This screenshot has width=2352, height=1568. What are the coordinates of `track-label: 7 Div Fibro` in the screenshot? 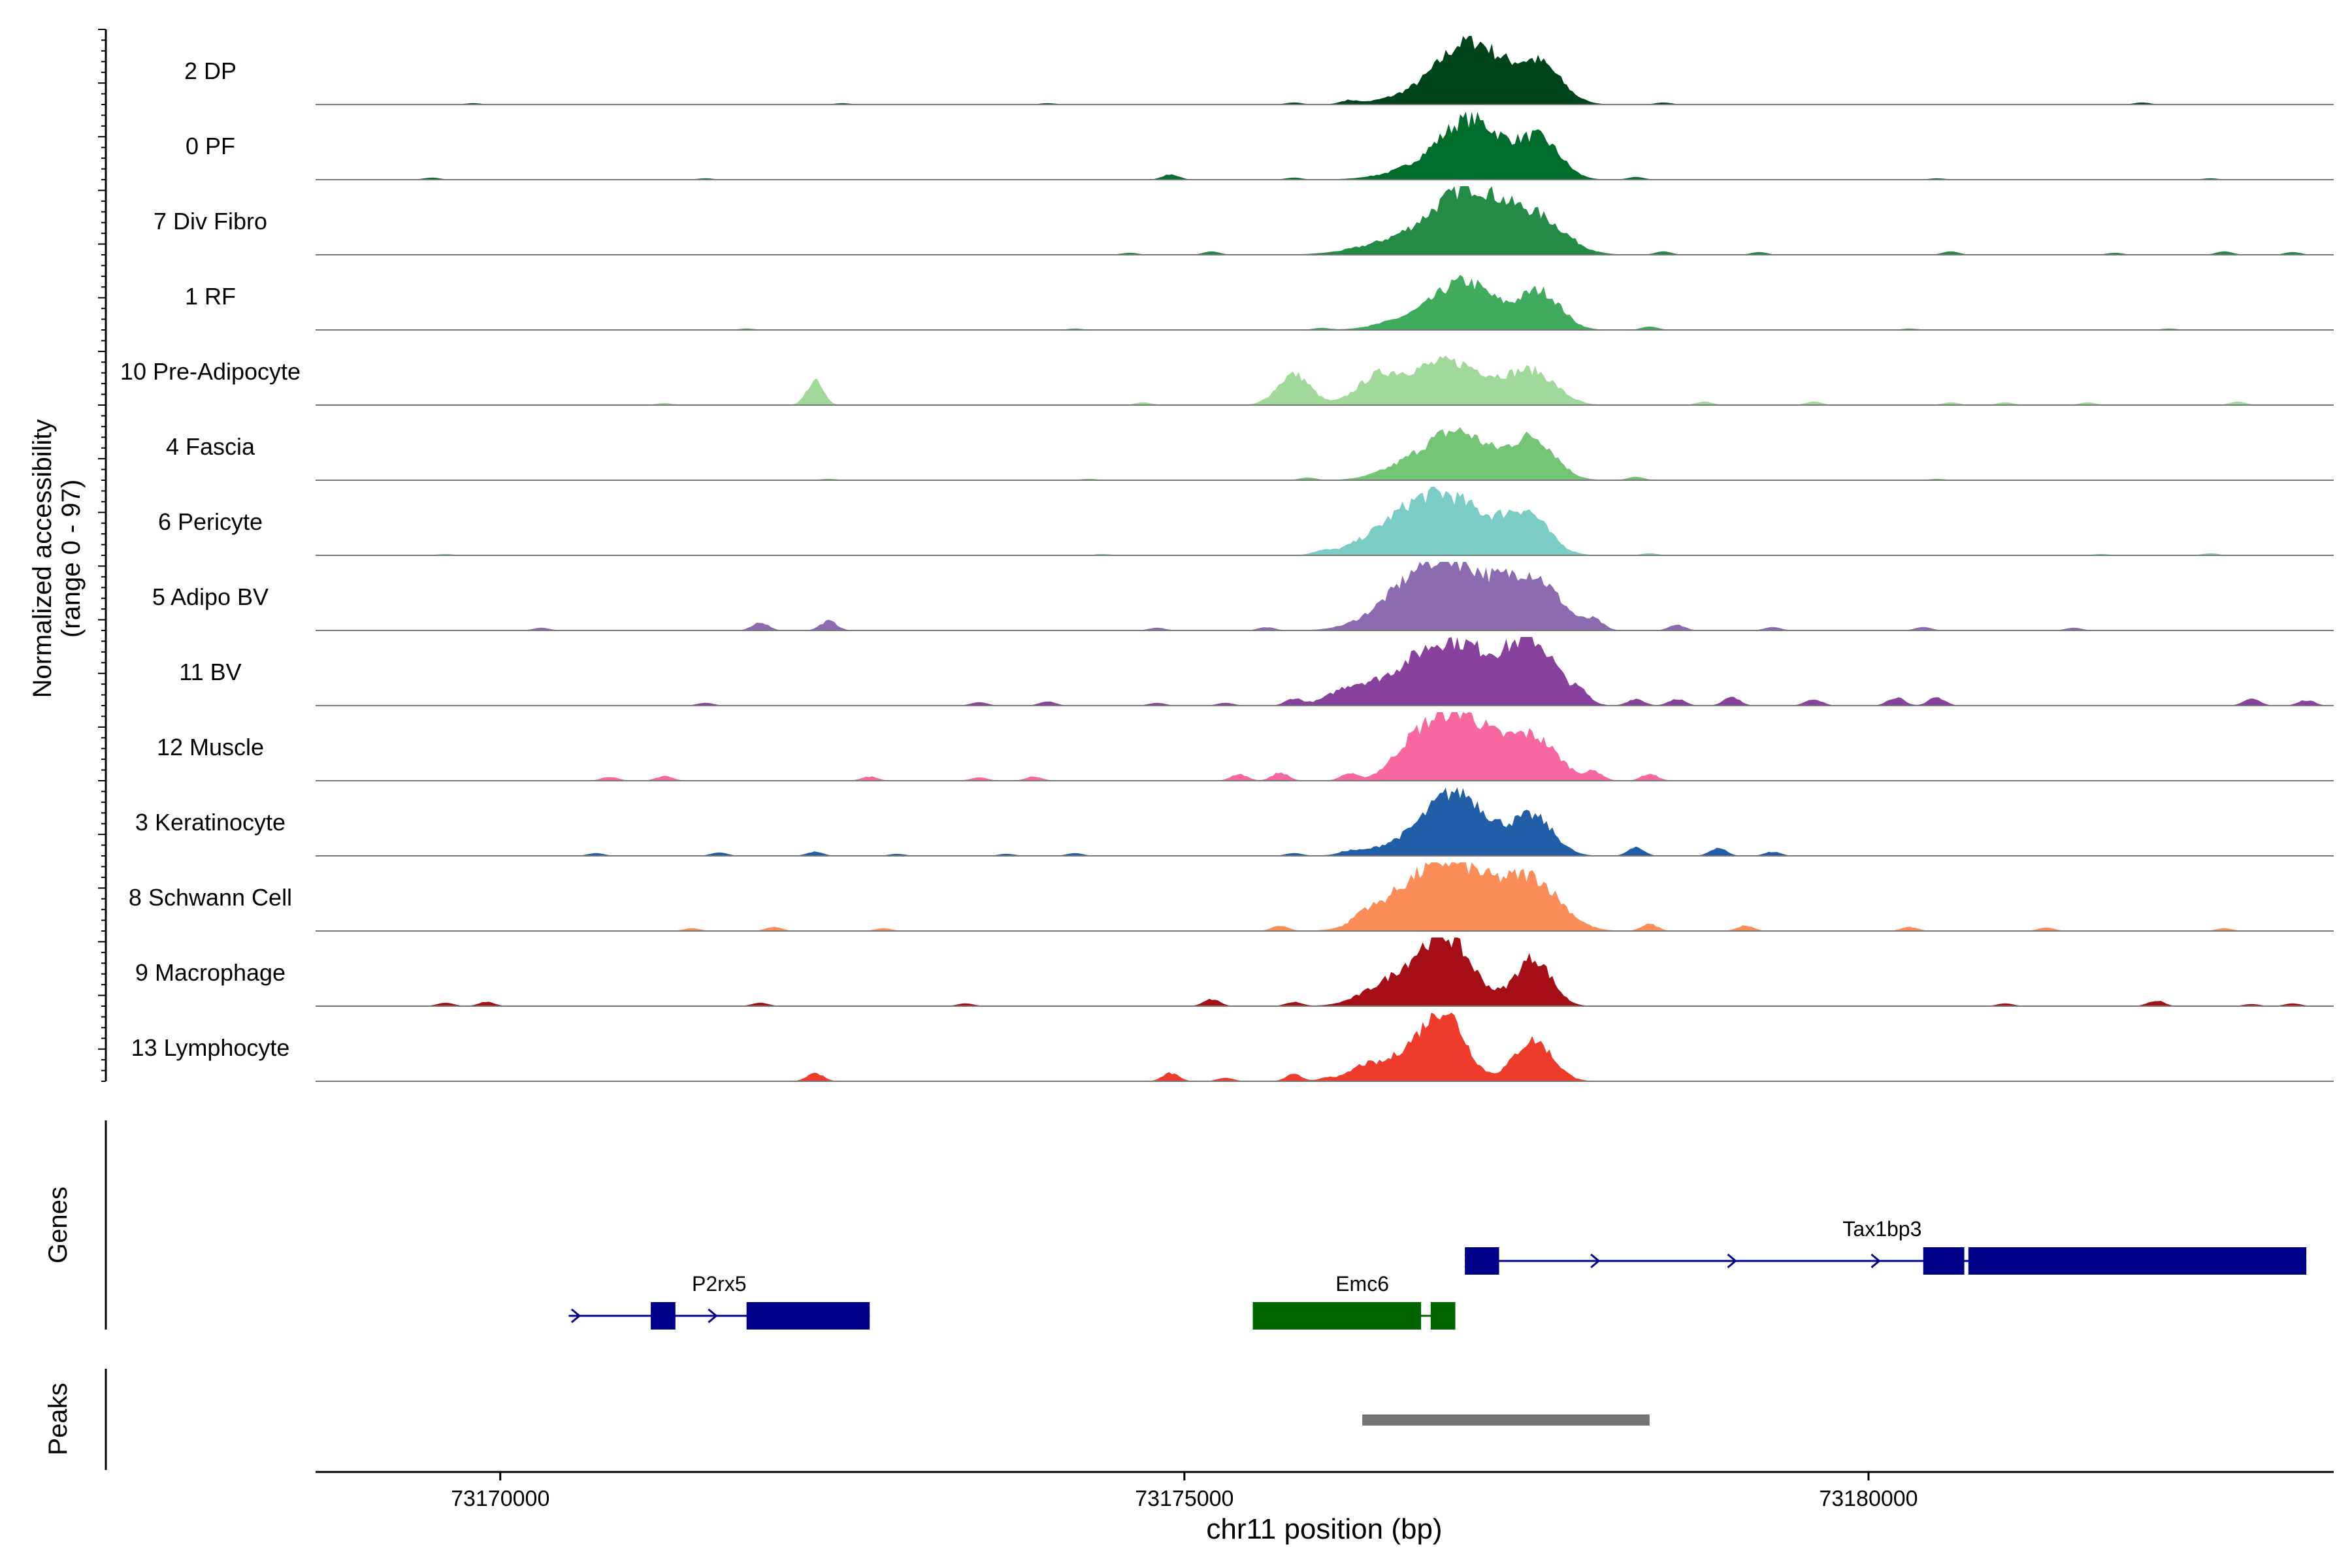 It's located at (210, 221).